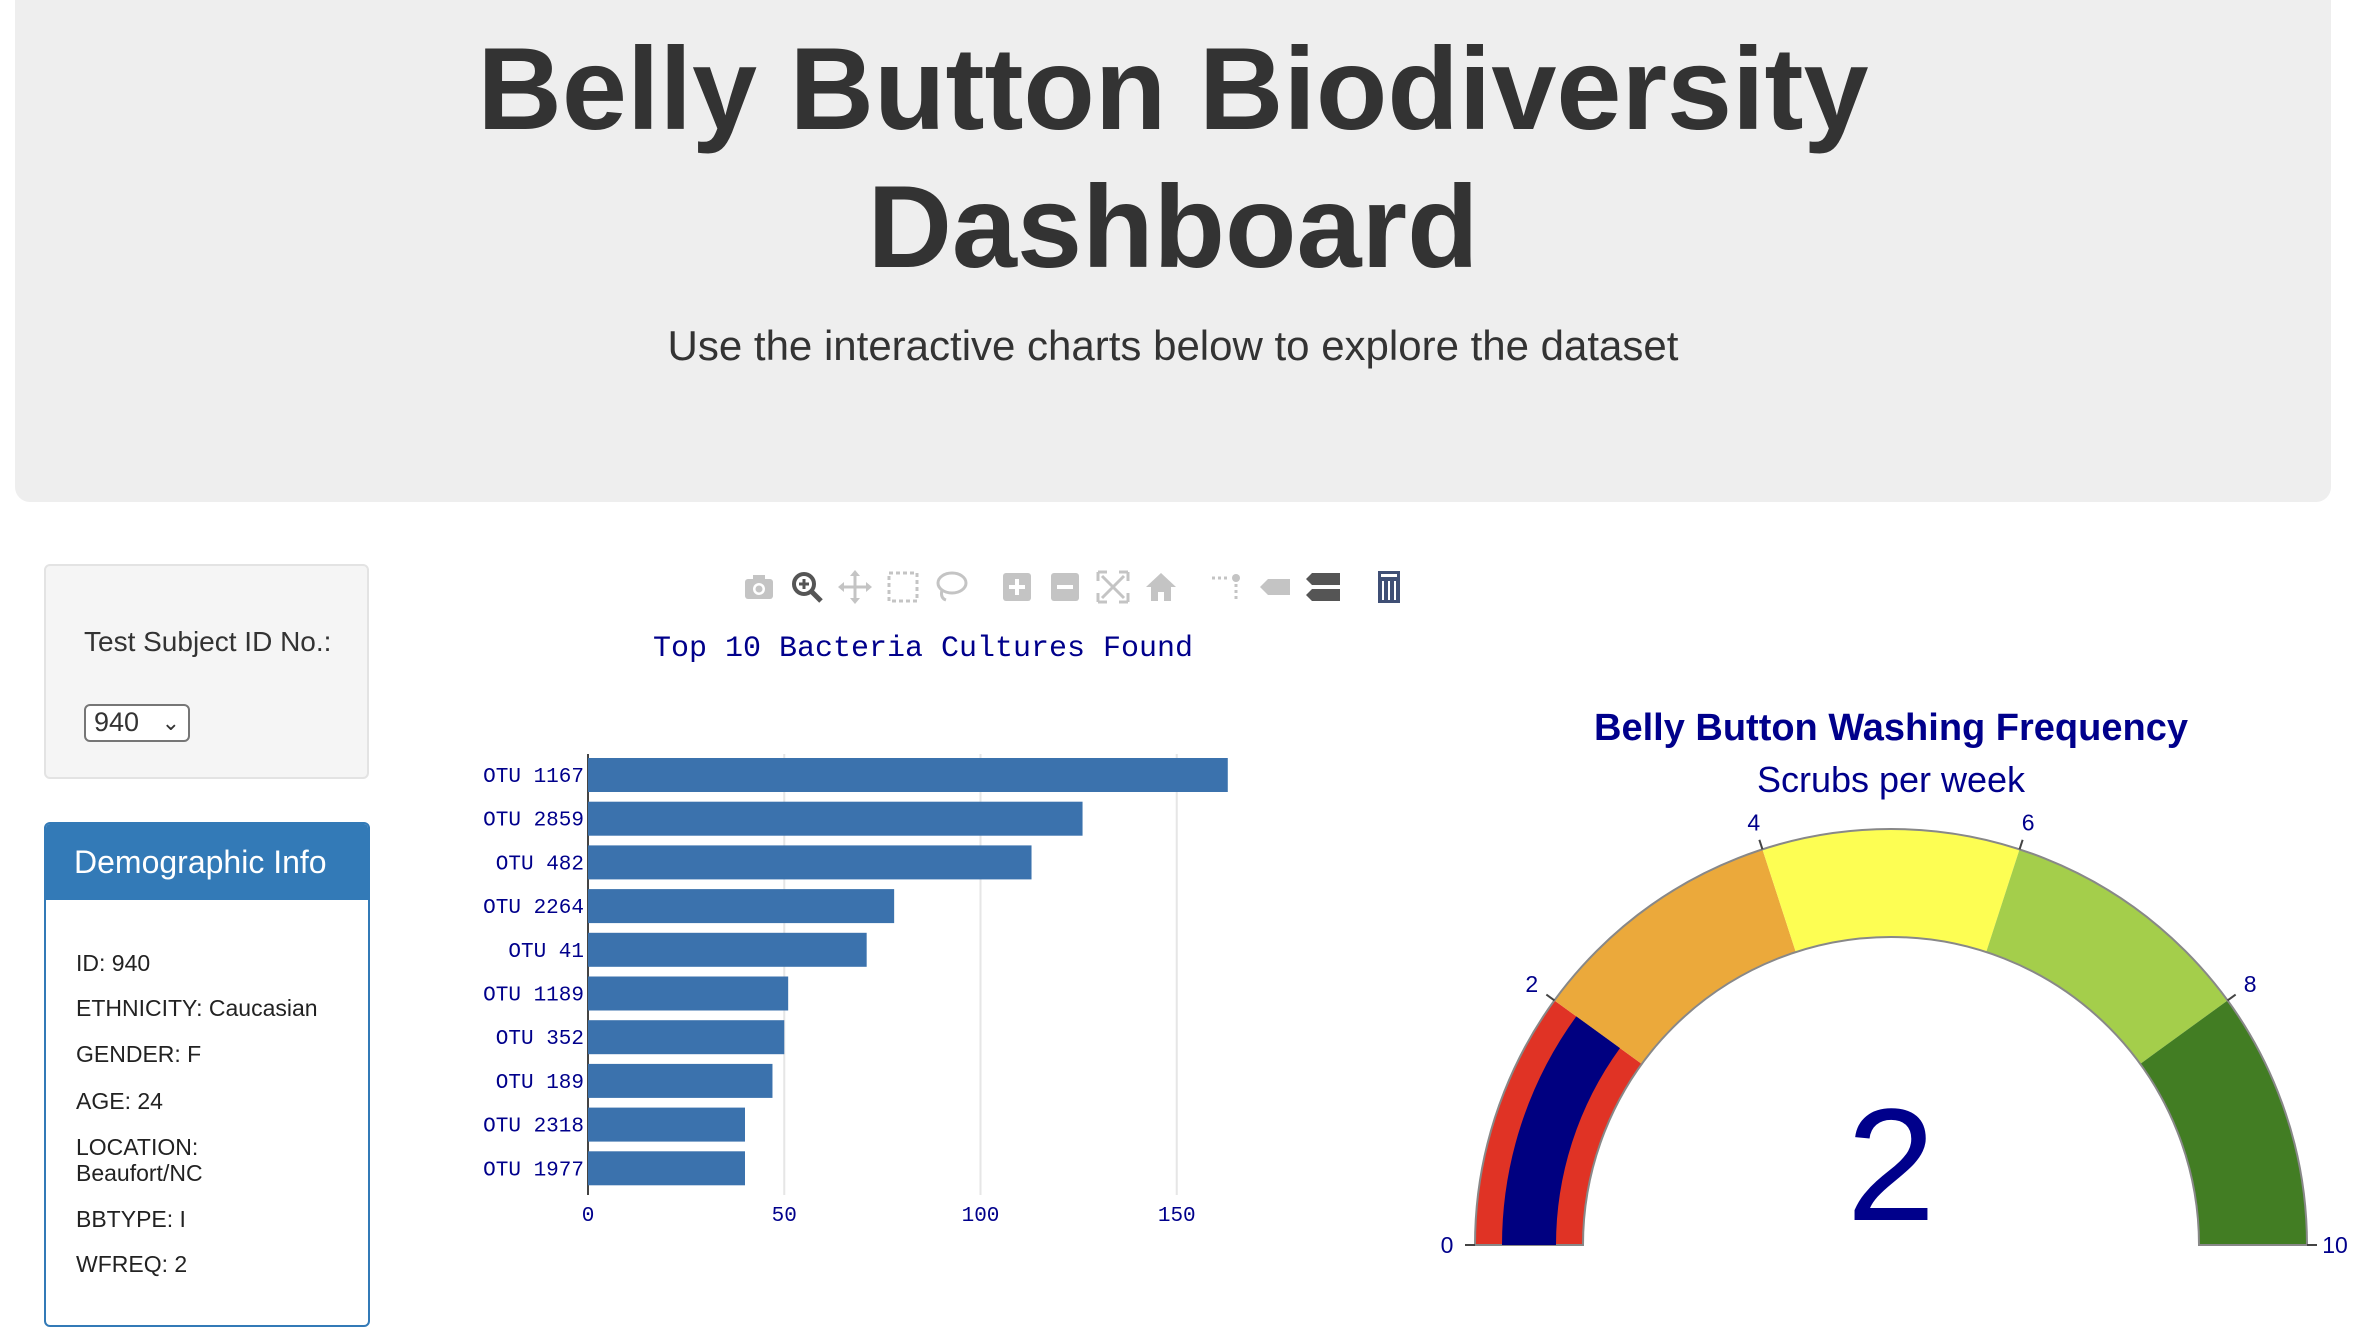  What do you see at coordinates (1891, 1037) in the screenshot?
I see `gauge-outline` at bounding box center [1891, 1037].